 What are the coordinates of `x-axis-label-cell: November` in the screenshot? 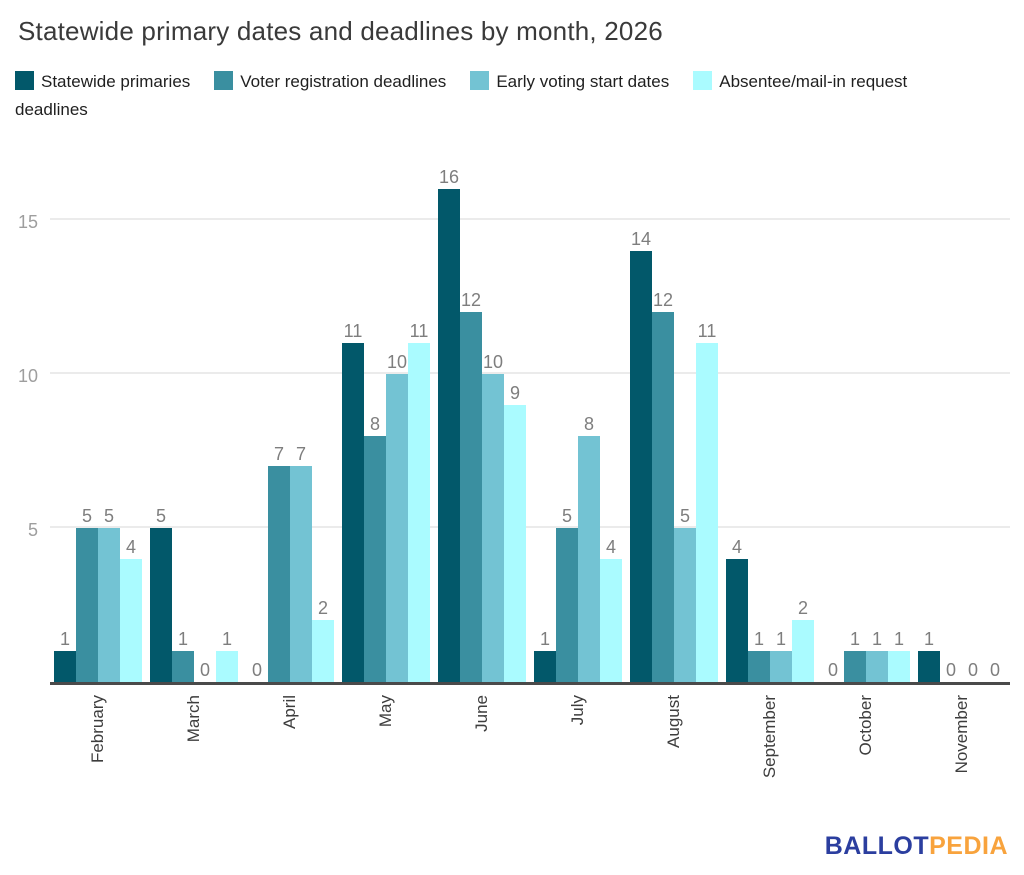 It's located at (962, 755).